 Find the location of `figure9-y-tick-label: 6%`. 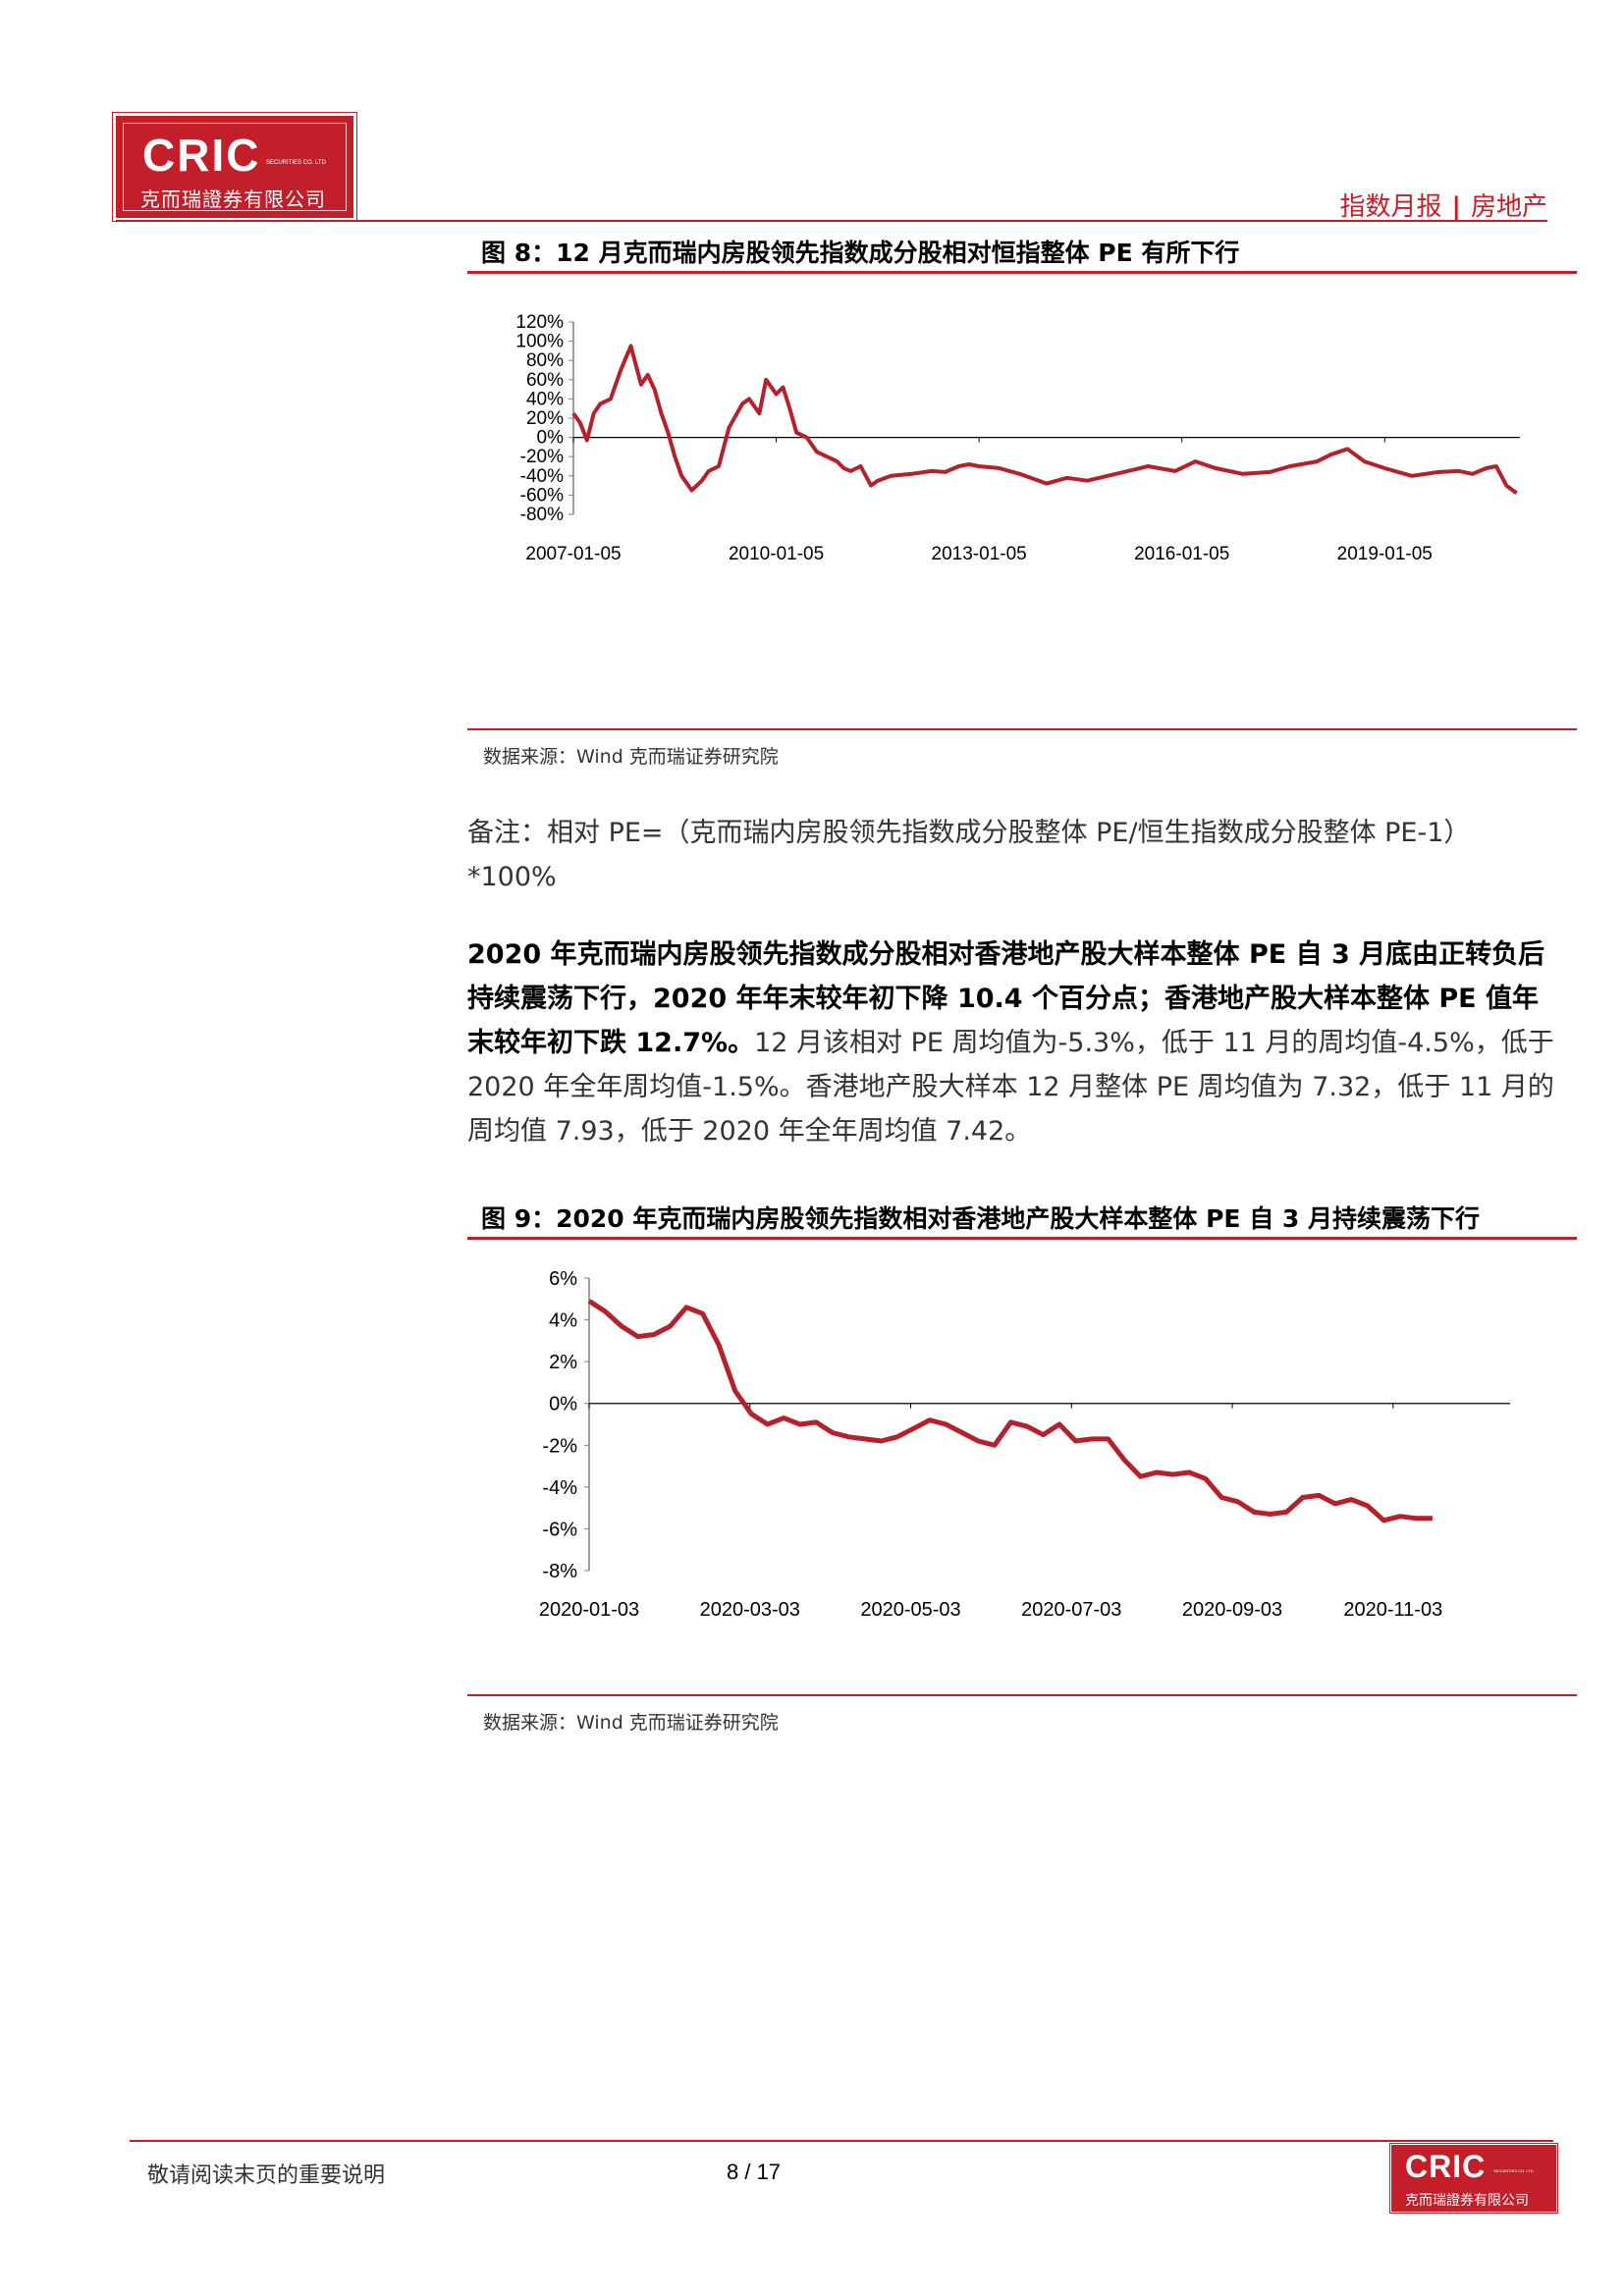

figure9-y-tick-label: 6% is located at coordinates (563, 1279).